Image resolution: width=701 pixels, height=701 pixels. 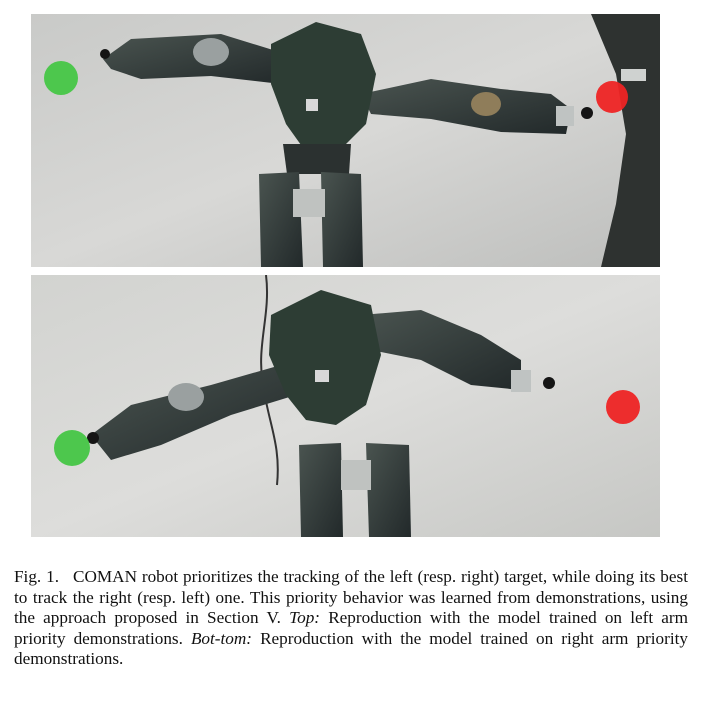 What do you see at coordinates (36, 576) in the screenshot?
I see `figure-label: Fig. 1.` at bounding box center [36, 576].